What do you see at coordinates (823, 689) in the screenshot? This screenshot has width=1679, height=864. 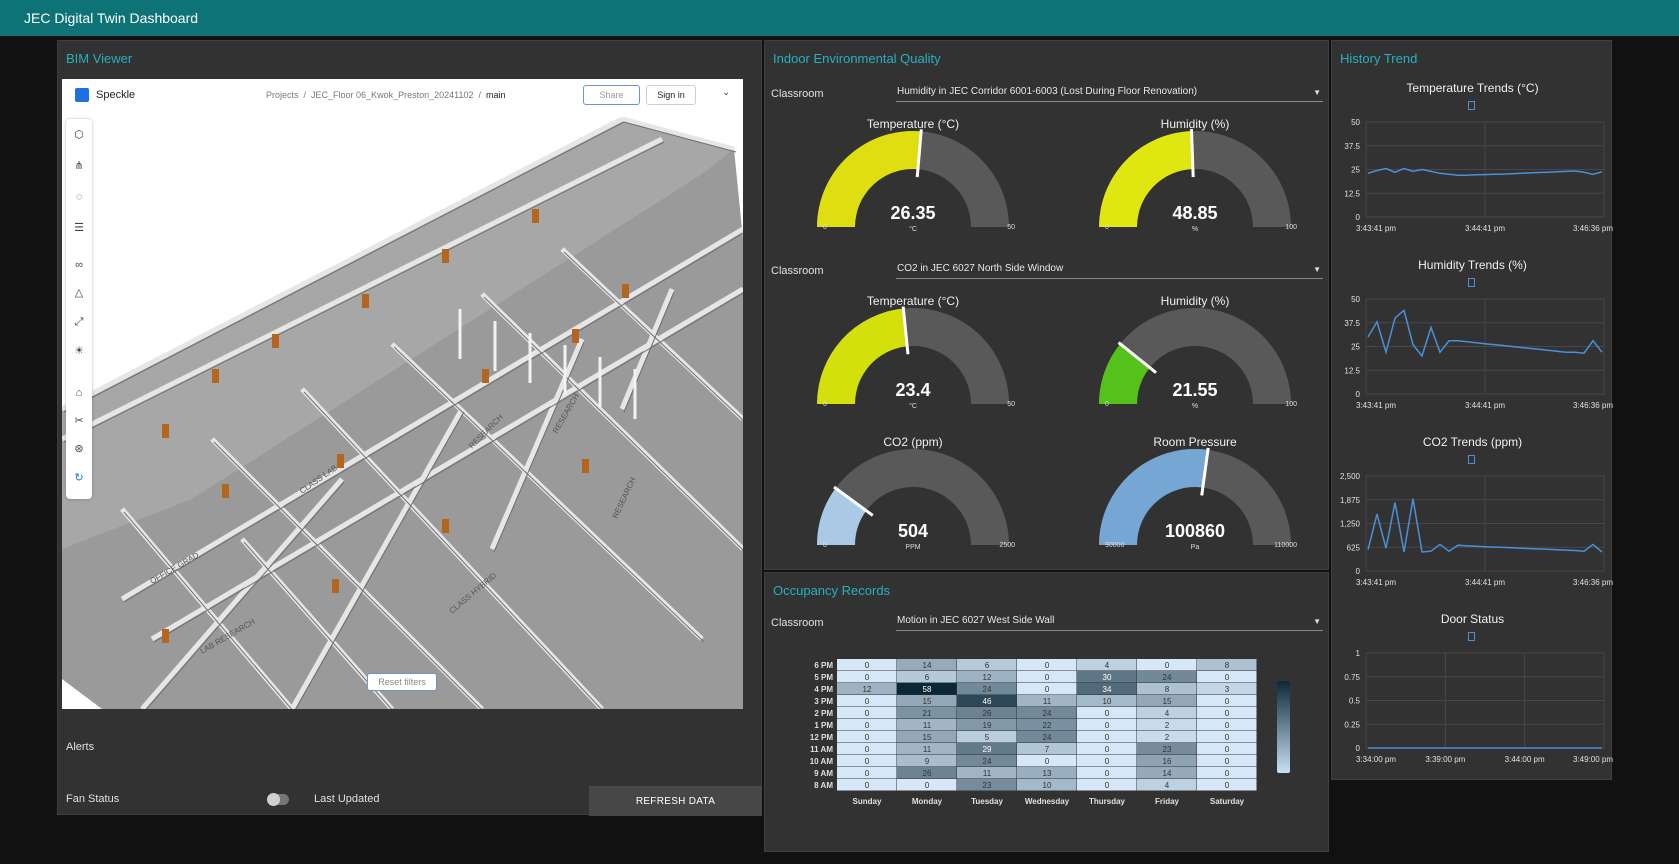 I see `heatmap-hour-label: 4 PM` at bounding box center [823, 689].